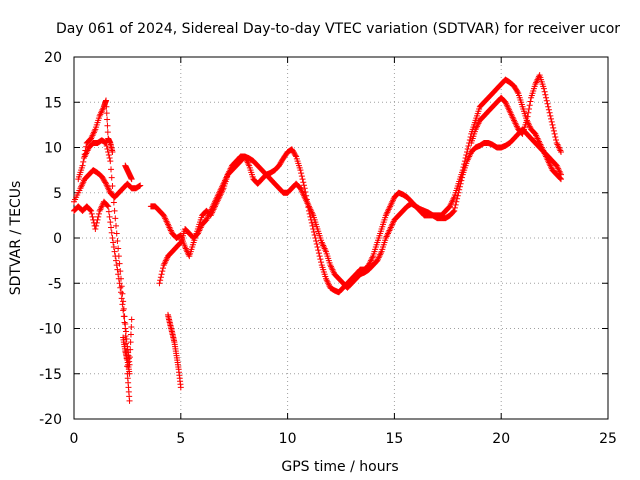  I want to click on x-tick-label: 10, so click(288, 439).